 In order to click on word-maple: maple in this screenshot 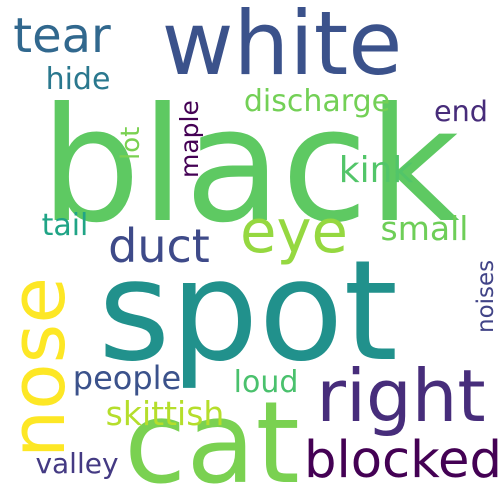, I will do `click(189, 139)`.